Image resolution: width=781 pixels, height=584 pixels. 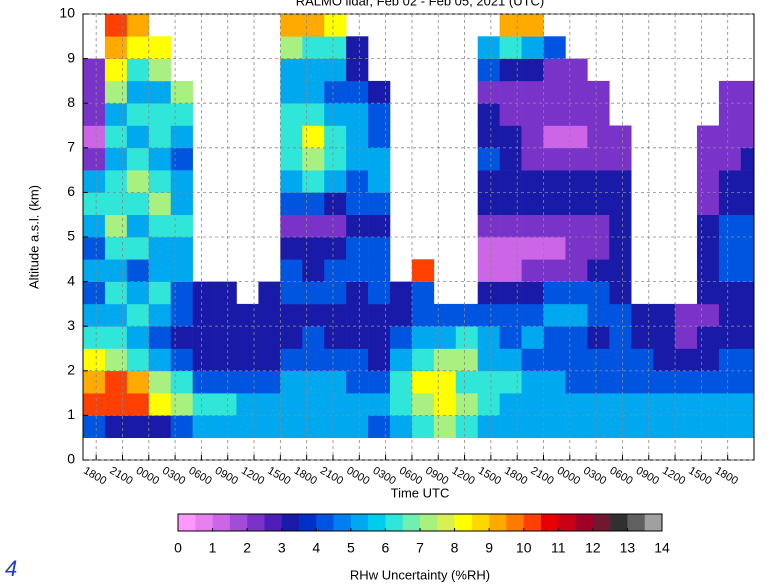 What do you see at coordinates (673, 476) in the screenshot?
I see `x-tick-label: 1200` at bounding box center [673, 476].